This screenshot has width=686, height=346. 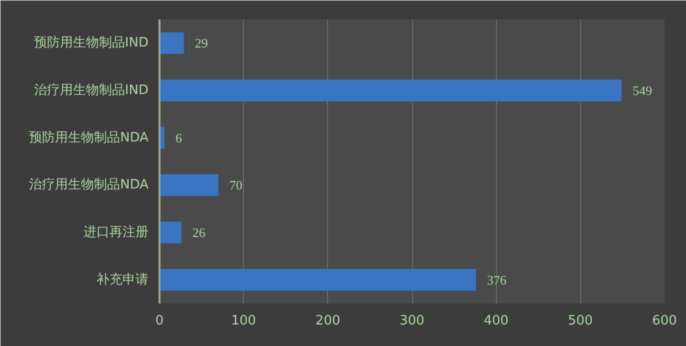 I want to click on x-tick-label: 600, so click(x=664, y=321).